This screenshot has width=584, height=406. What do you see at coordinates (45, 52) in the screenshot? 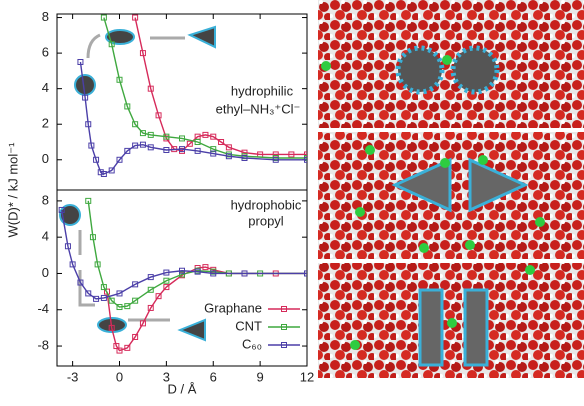
I see `y-tick-label: 6` at bounding box center [45, 52].